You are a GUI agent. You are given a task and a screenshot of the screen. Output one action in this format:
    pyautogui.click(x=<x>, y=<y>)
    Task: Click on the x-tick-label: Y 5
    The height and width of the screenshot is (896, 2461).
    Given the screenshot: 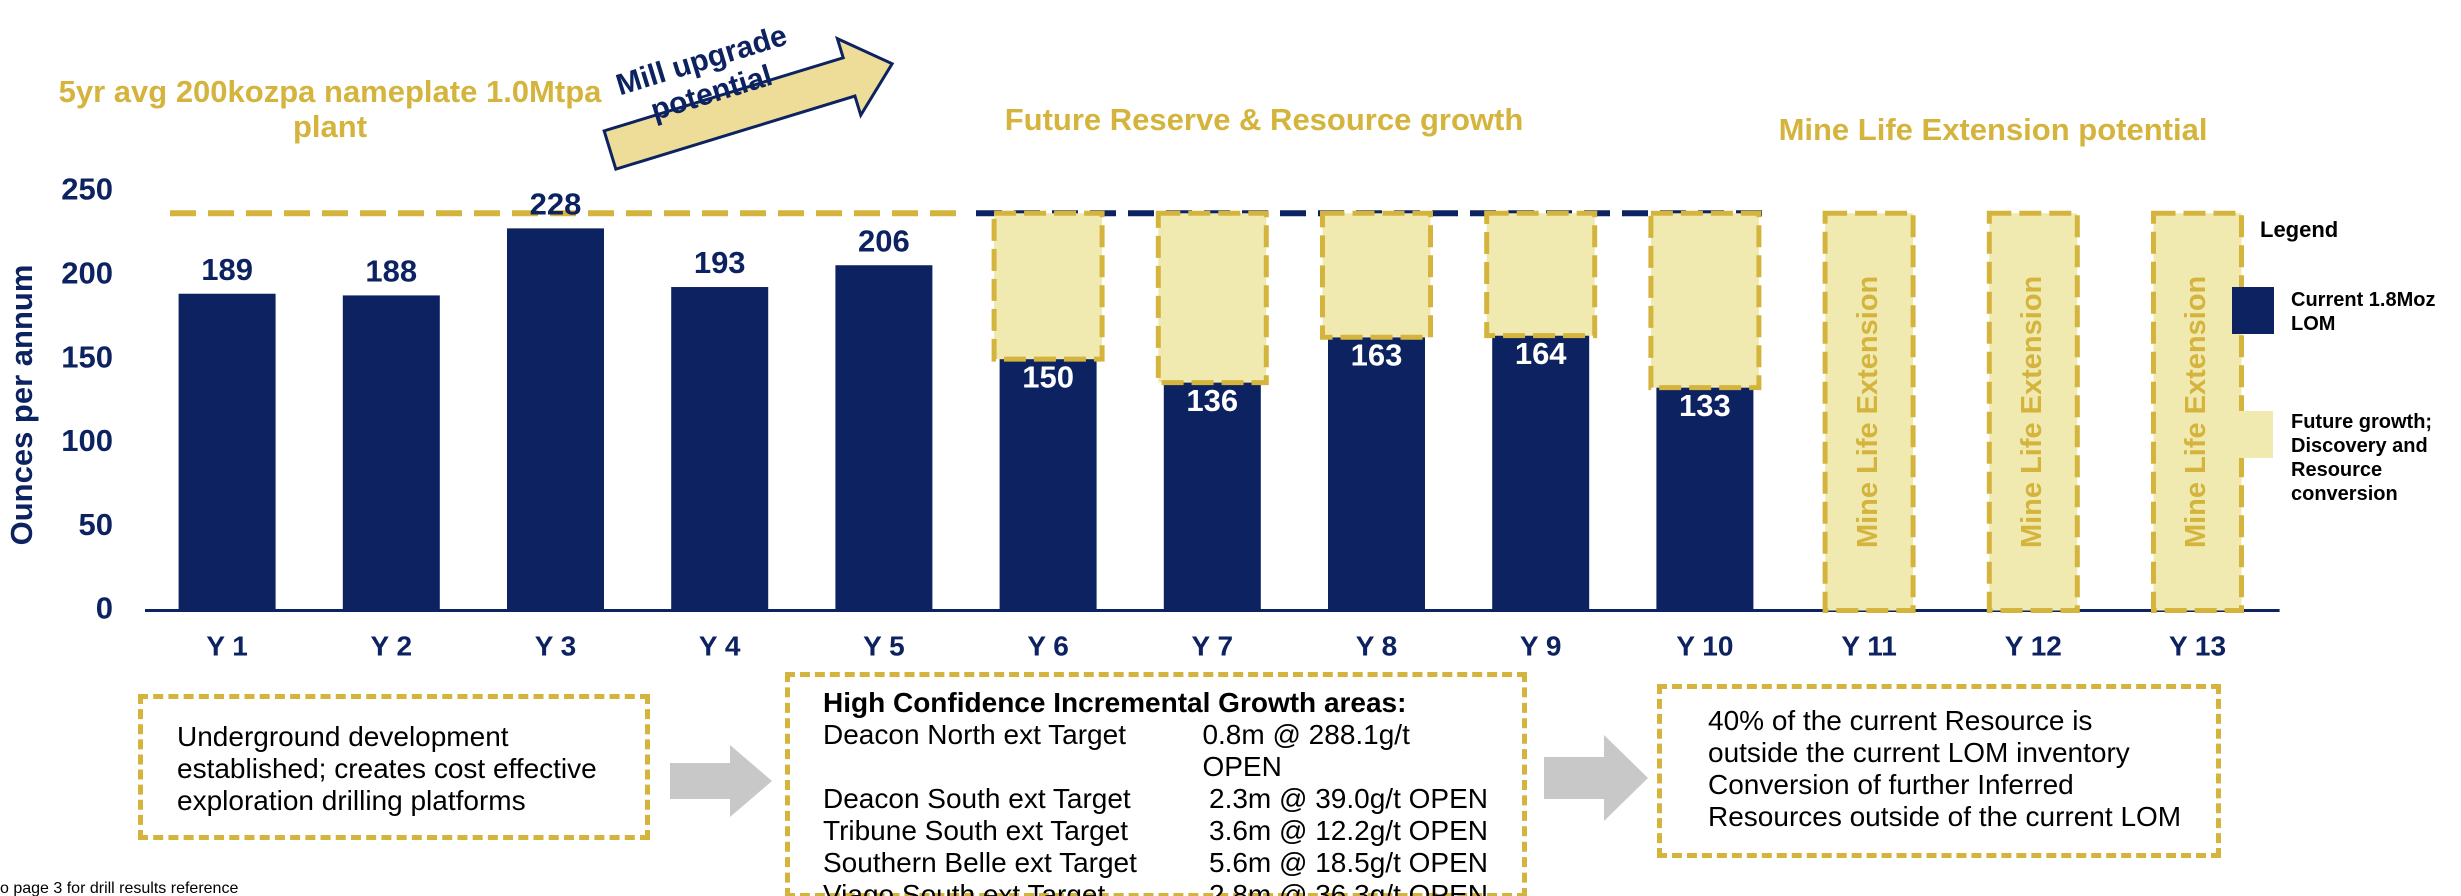 What is the action you would take?
    pyautogui.click(x=884, y=645)
    